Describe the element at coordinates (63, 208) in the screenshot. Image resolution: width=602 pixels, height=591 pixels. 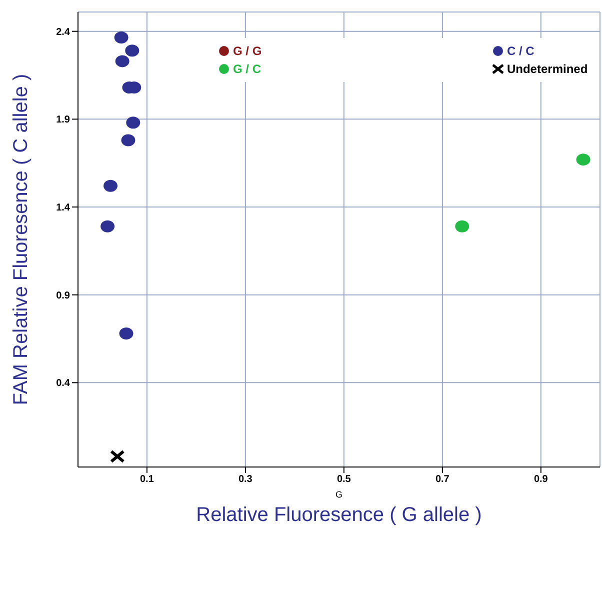
I see `y-tick-label: 1.4` at that location.